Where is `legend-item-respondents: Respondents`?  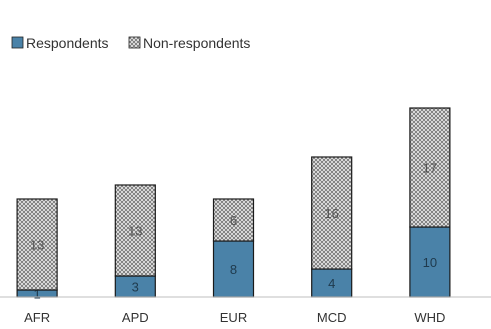 legend-item-respondents: Respondents is located at coordinates (60, 43).